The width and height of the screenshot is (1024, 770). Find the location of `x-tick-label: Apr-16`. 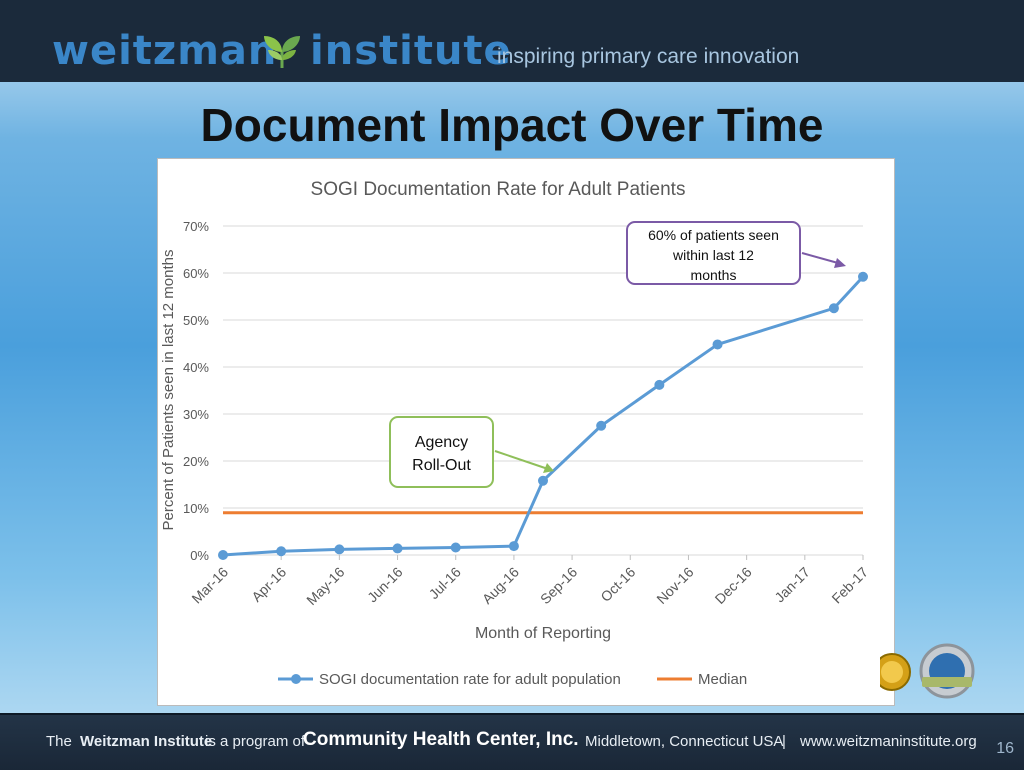

x-tick-label: Apr-16 is located at coordinates (268, 584).